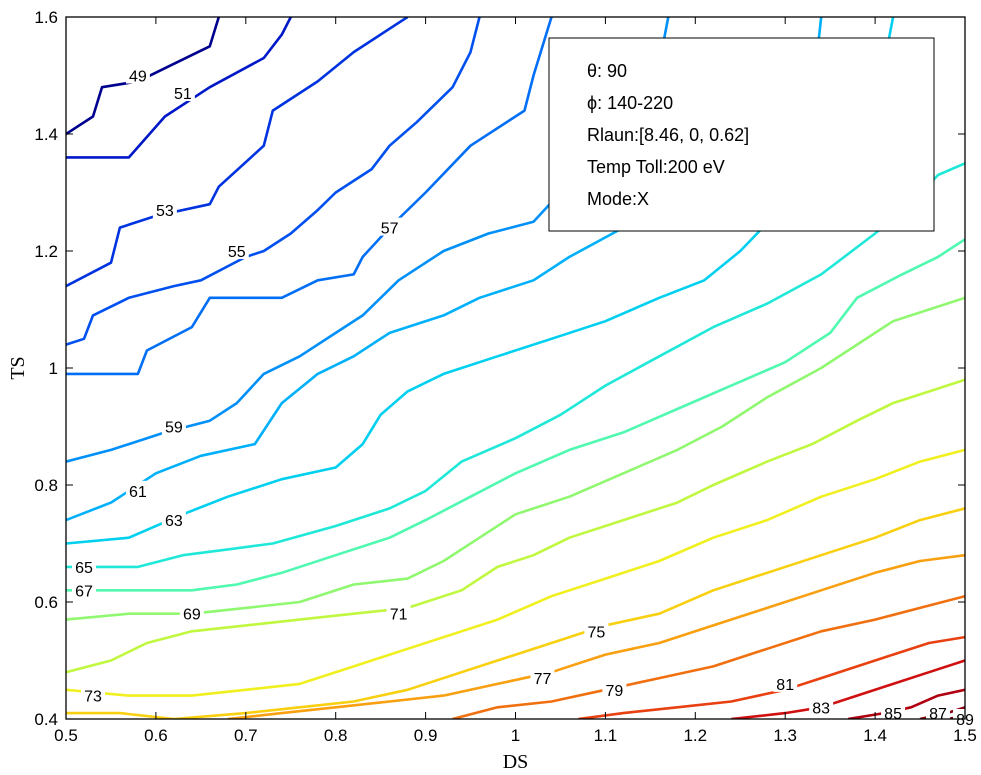 This screenshot has width=981, height=775. What do you see at coordinates (965, 735) in the screenshot?
I see `x-tick-label: 1.5` at bounding box center [965, 735].